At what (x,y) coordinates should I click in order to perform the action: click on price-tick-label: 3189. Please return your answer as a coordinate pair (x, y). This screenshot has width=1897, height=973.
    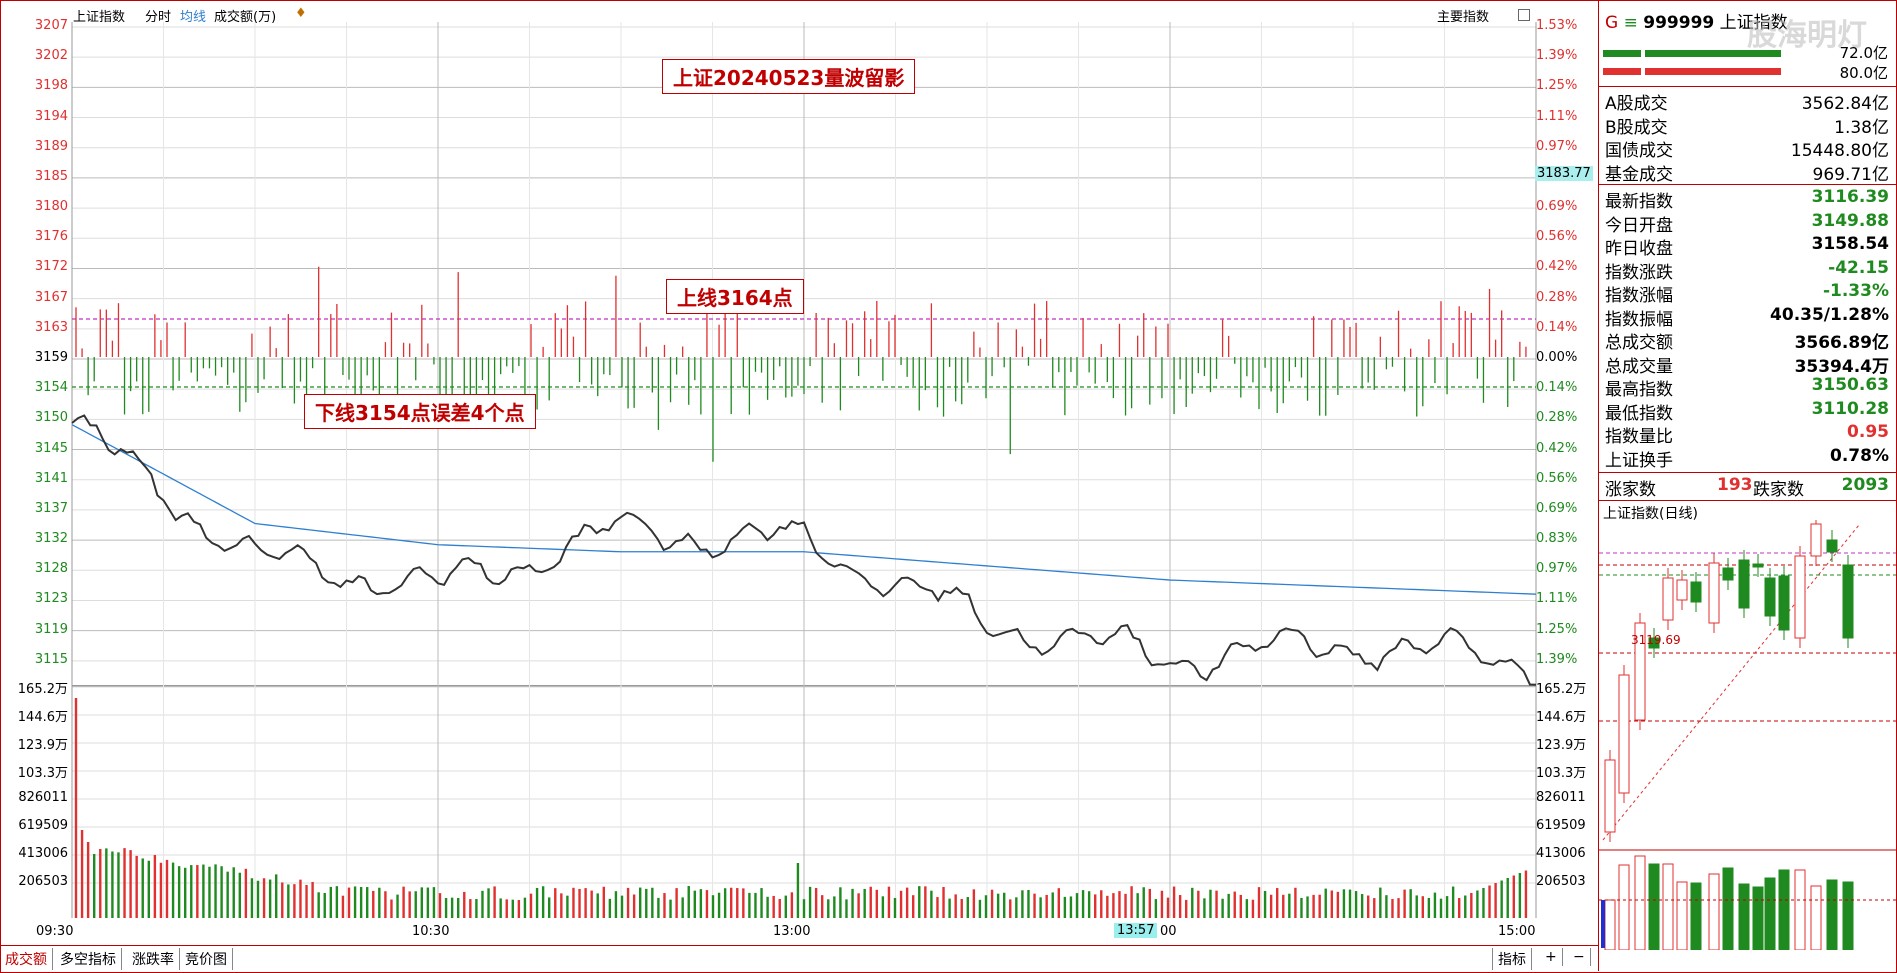
    Looking at the image, I should click on (51, 146).